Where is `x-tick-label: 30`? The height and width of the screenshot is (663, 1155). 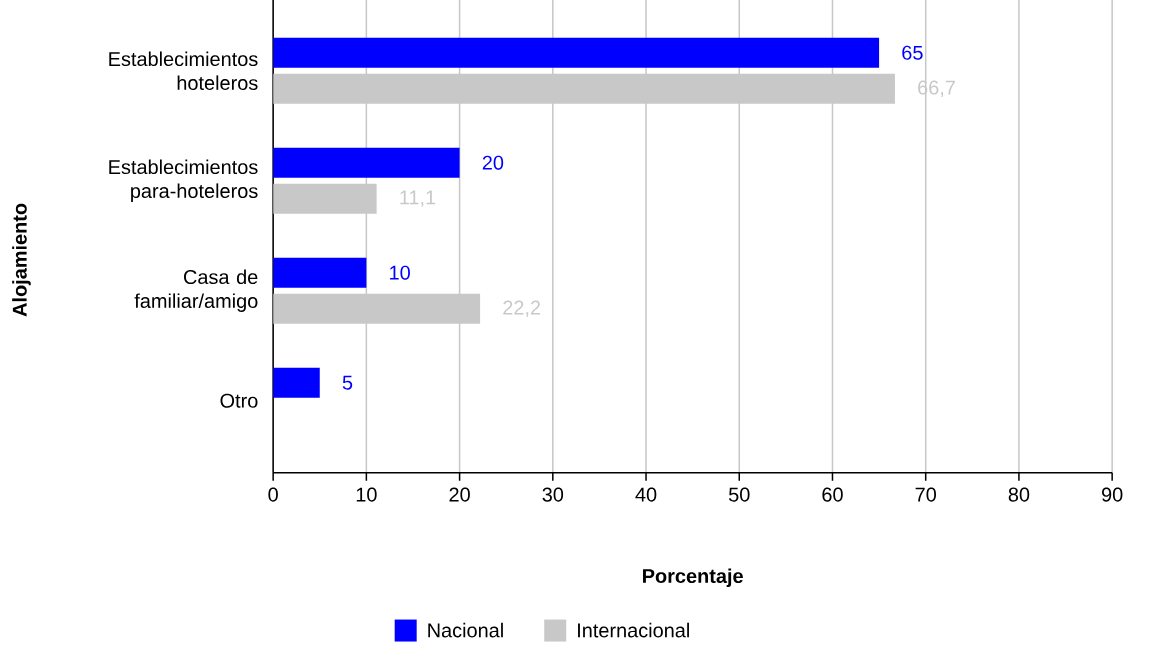 x-tick-label: 30 is located at coordinates (553, 494).